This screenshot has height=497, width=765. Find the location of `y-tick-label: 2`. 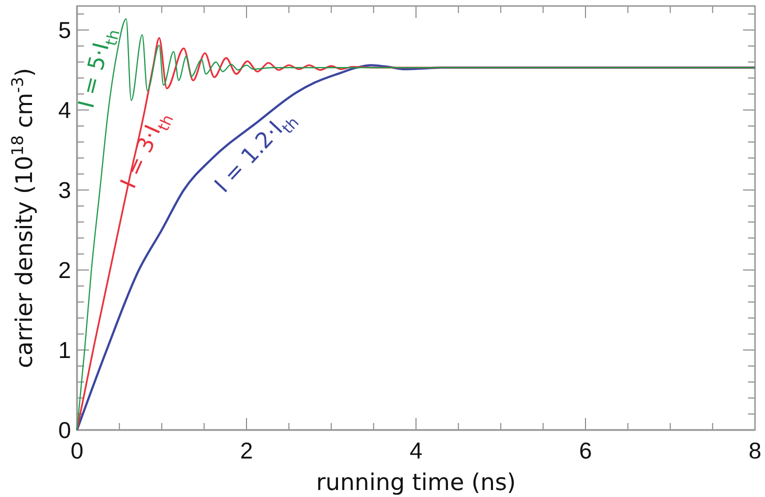

y-tick-label: 2 is located at coordinates (64, 270).